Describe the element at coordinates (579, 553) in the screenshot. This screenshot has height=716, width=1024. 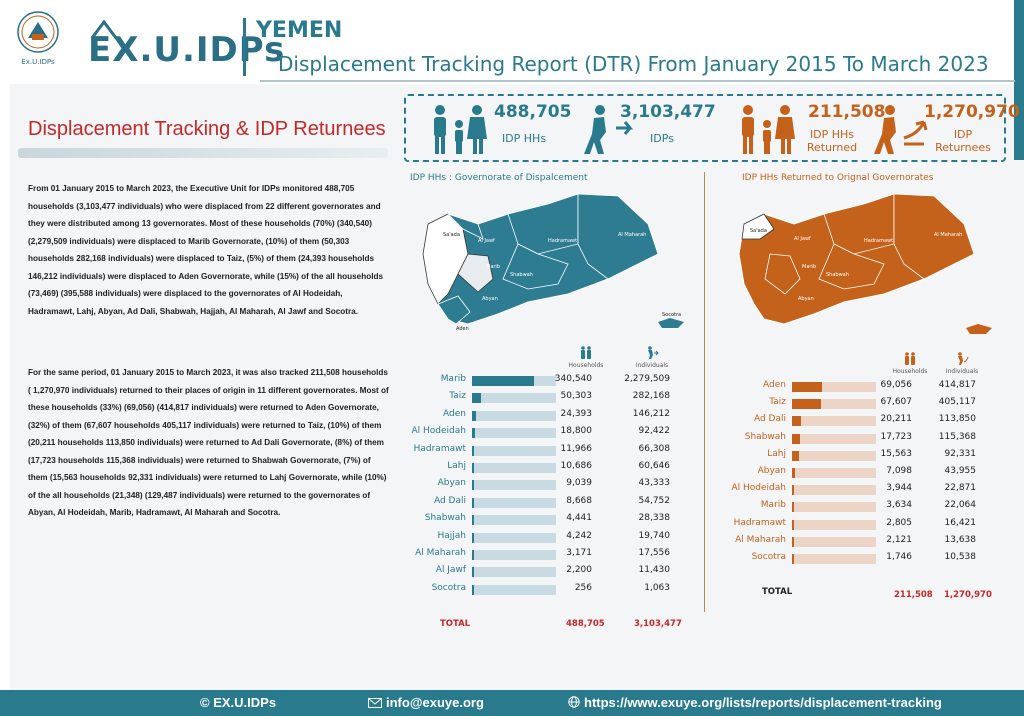
I see `displacement-households-value: 3,171` at that location.